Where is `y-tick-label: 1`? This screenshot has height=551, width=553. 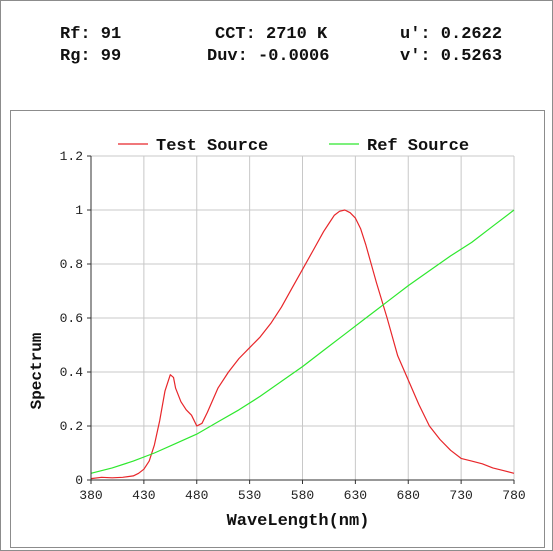 y-tick-label: 1 is located at coordinates (79, 210).